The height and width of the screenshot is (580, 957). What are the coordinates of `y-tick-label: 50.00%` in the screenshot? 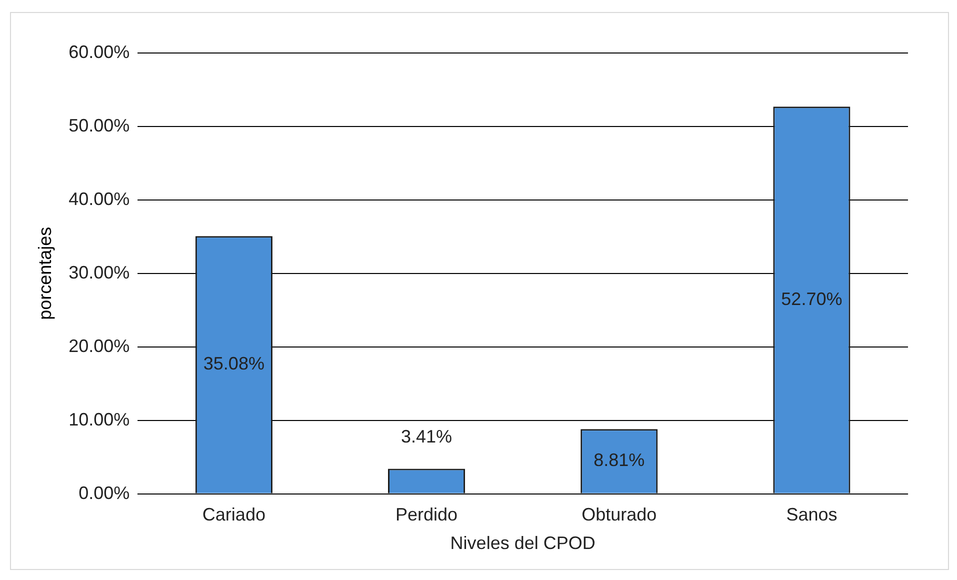 It's located at (99, 125).